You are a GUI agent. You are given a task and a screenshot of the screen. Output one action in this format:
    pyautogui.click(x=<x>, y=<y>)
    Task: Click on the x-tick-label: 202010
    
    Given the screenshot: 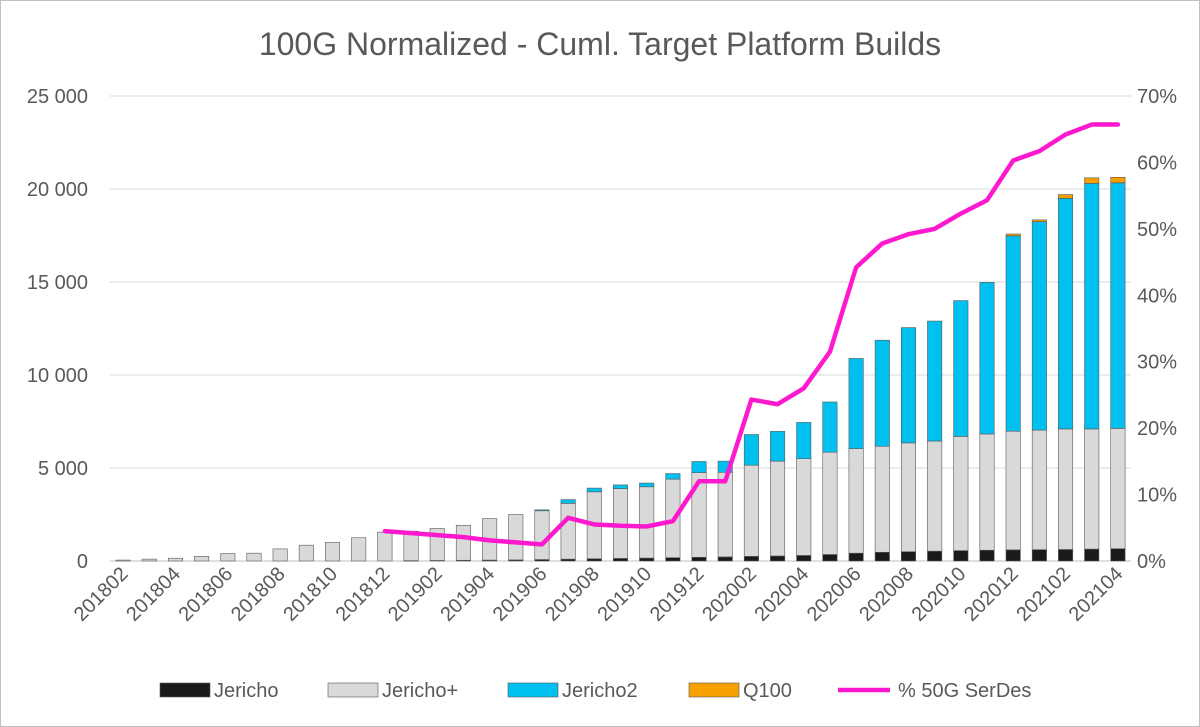 What is the action you would take?
    pyautogui.click(x=939, y=594)
    